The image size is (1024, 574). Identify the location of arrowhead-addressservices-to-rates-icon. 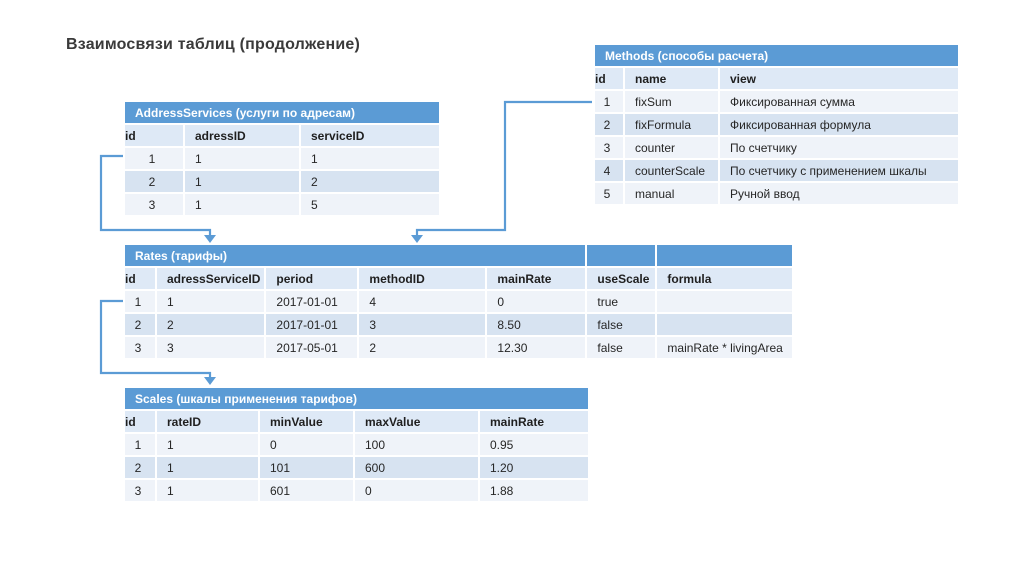
(210, 239).